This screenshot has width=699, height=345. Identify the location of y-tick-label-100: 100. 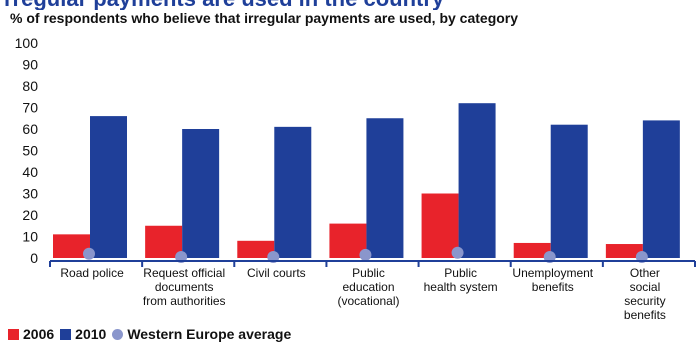
(27, 43).